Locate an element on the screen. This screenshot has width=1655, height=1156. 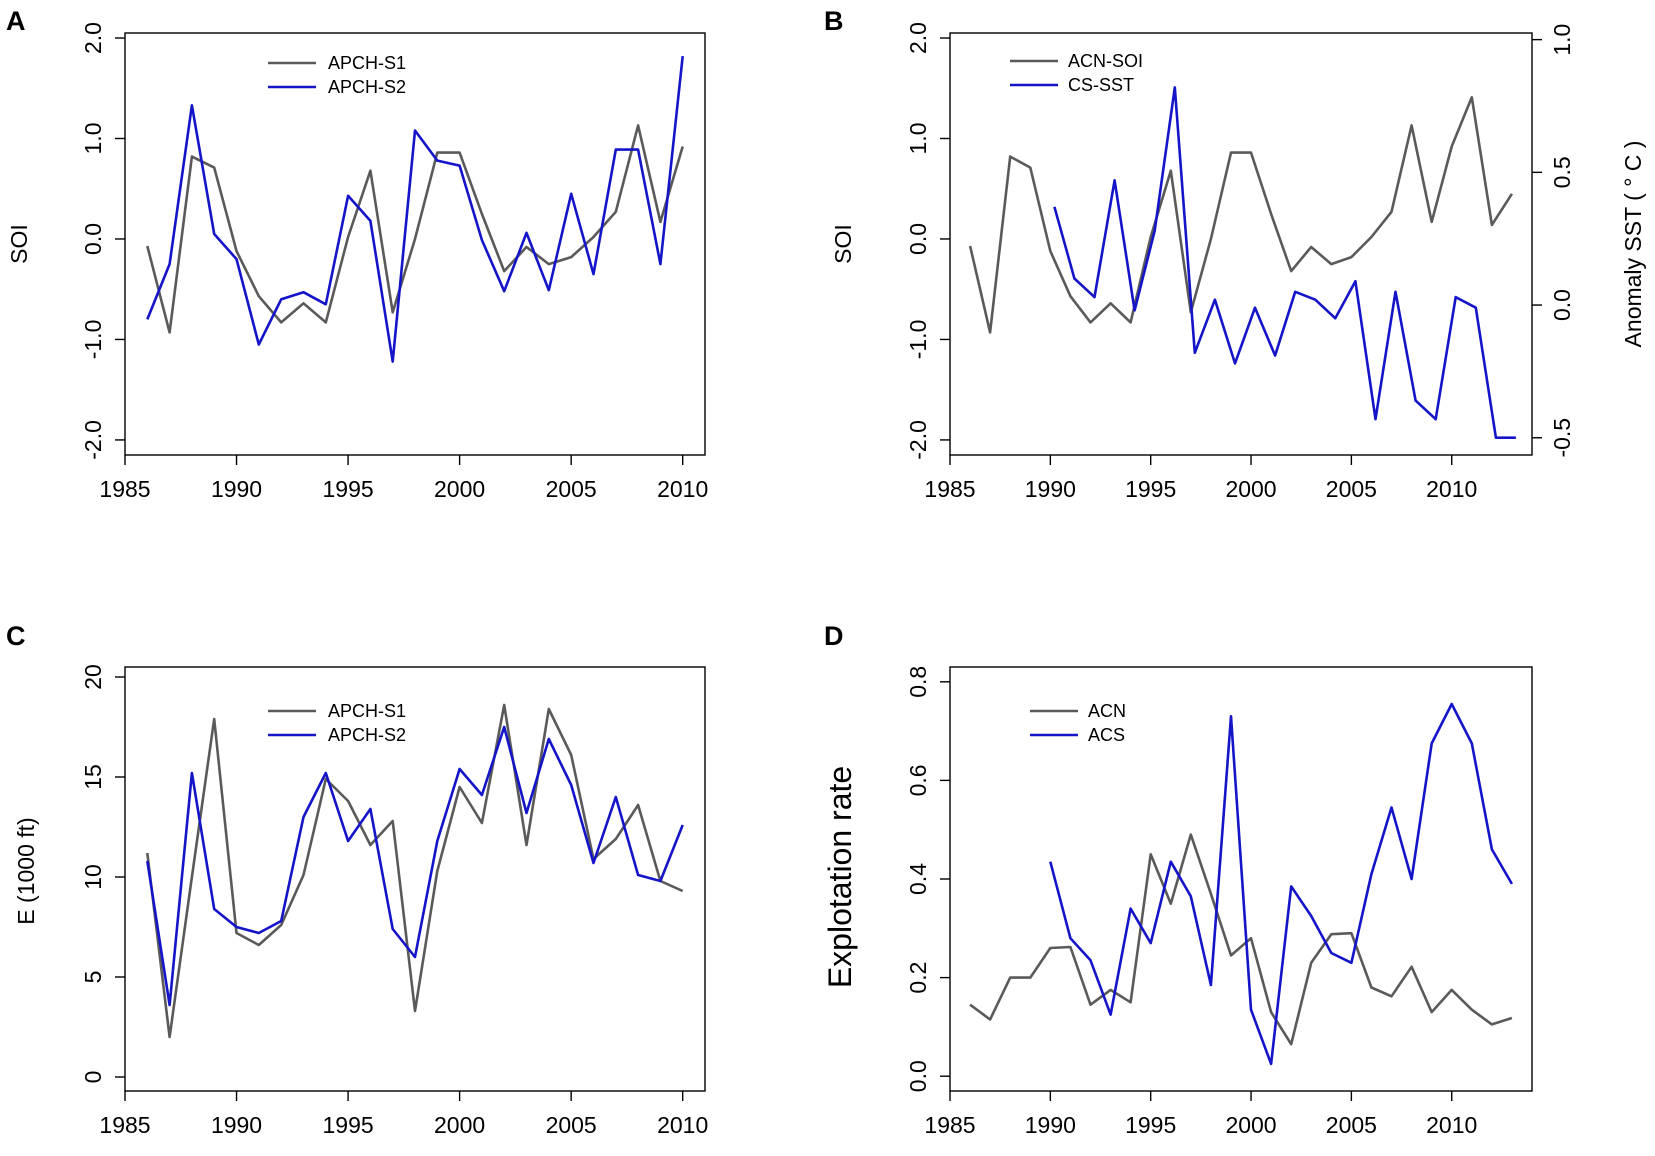
y-tick-label-b-2: 0.0 is located at coordinates (918, 239).